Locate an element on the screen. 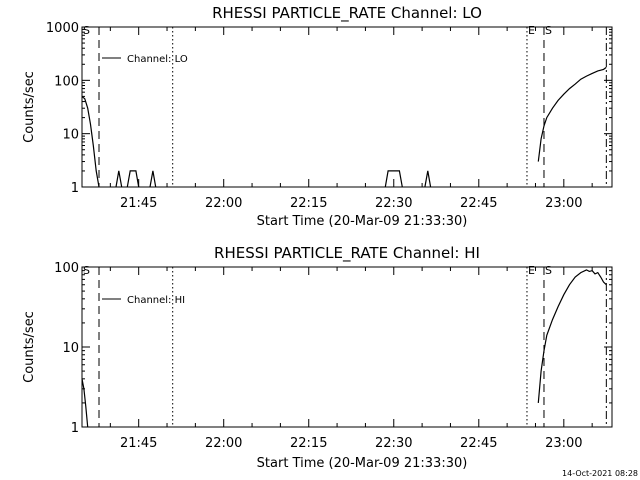 The width and height of the screenshot is (640, 480). legend-label: Channel: LO is located at coordinates (157, 59).